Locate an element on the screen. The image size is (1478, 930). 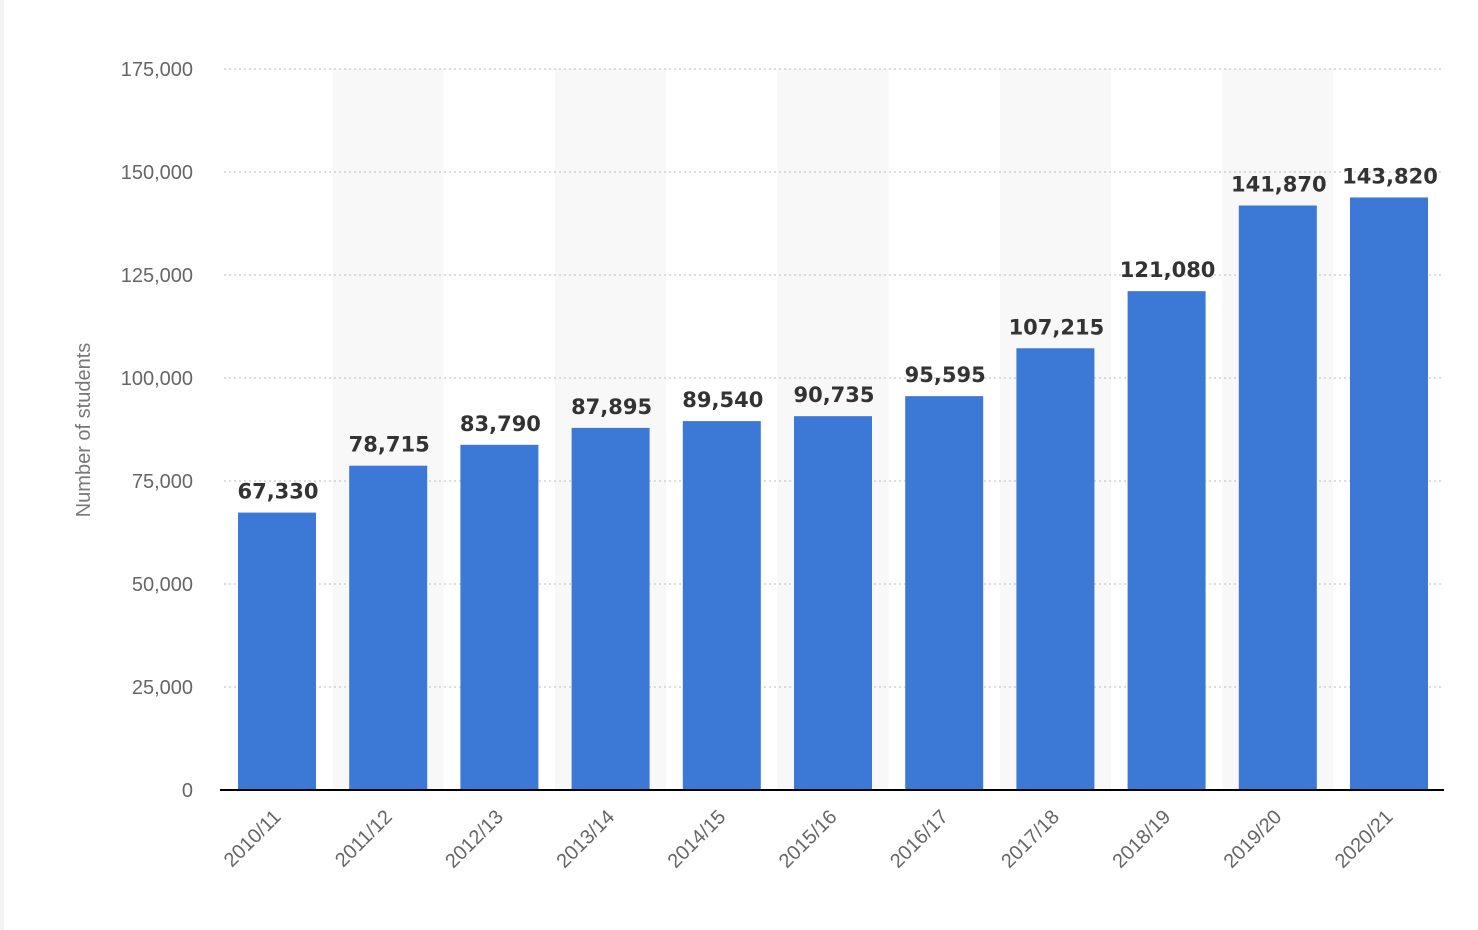
bar-2019/20 is located at coordinates (1277, 497).